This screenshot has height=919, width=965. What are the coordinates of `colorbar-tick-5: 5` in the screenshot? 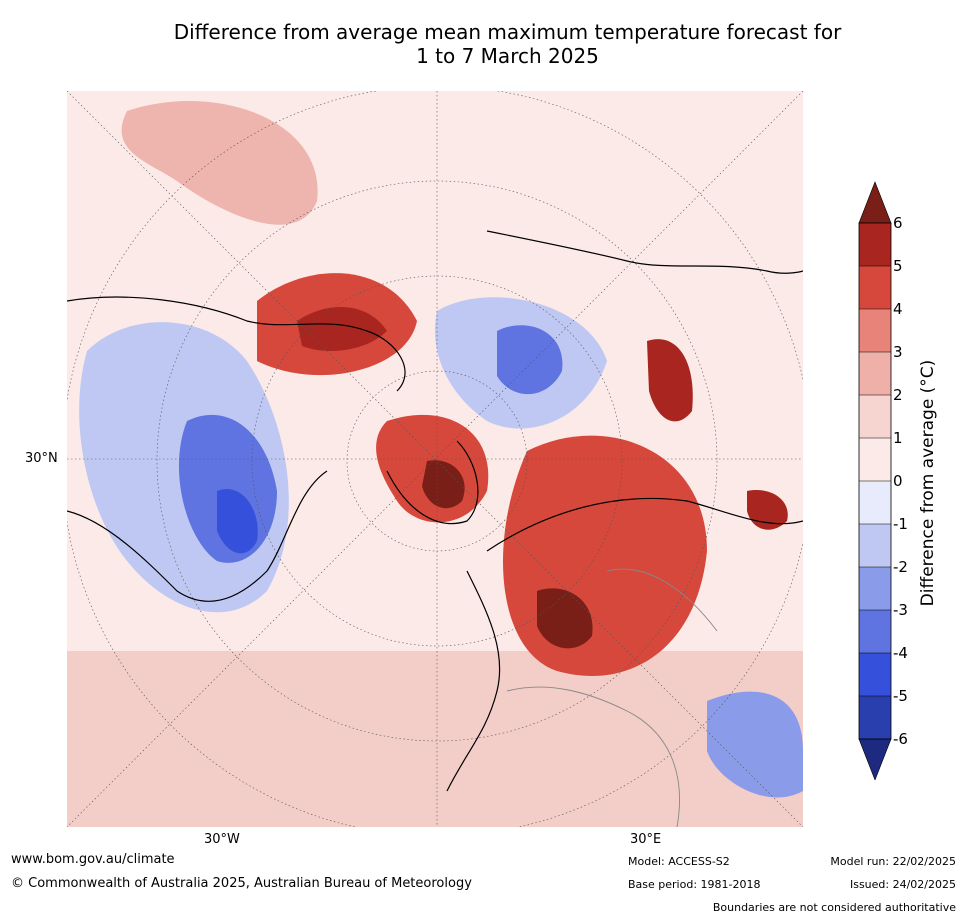 It's located at (898, 266).